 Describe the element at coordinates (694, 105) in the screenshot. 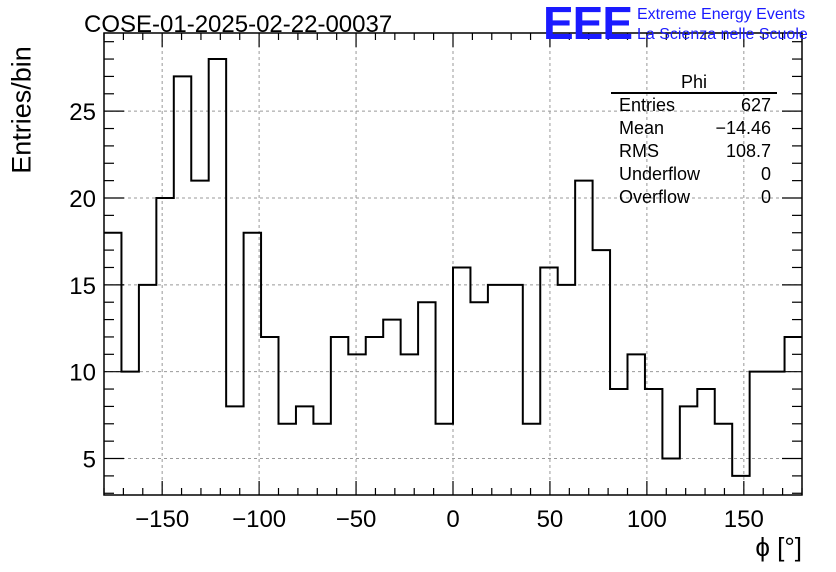

I see `stats-row-entries: Entries 627` at that location.